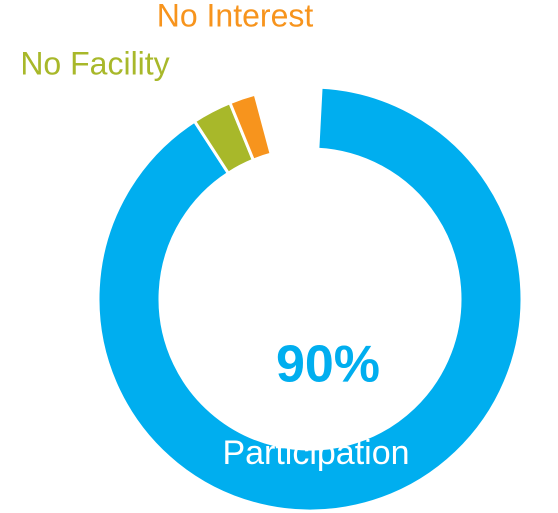 This screenshot has height=513, width=558. I want to click on segment-label: No Interest, so click(235, 16).